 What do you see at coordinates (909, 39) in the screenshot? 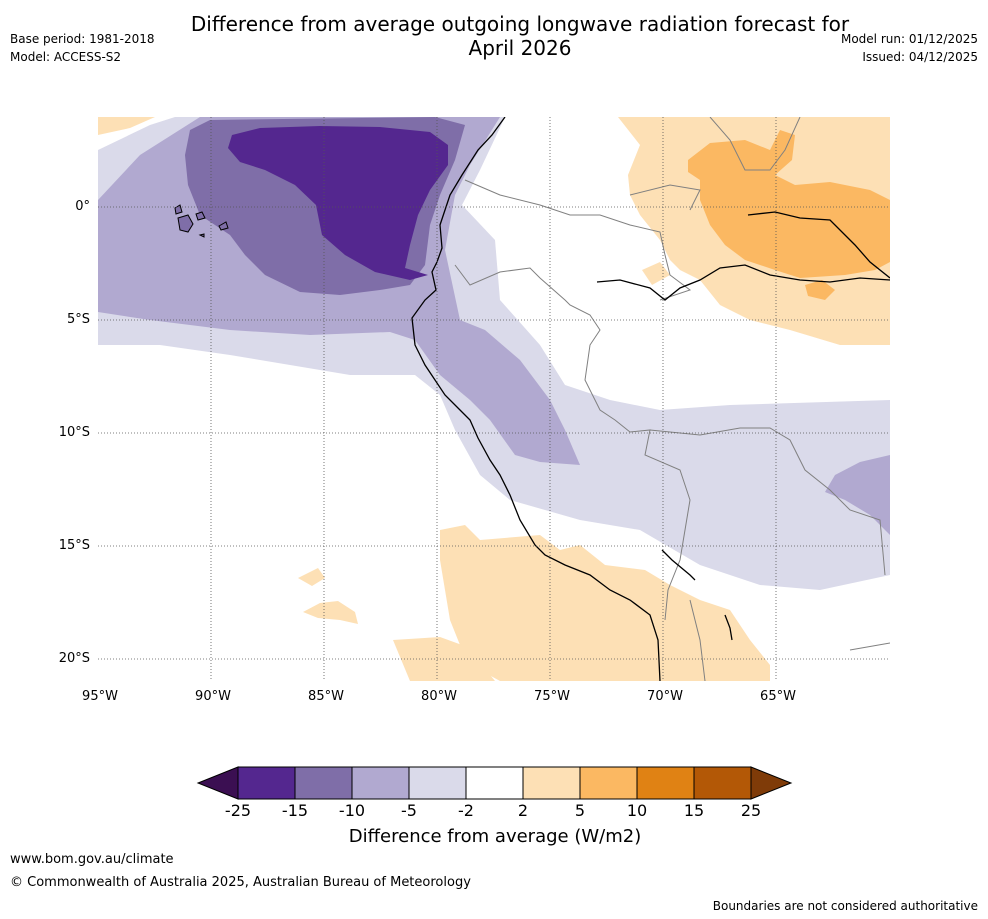
I see `model-run: Model run: 01/12/2025` at bounding box center [909, 39].